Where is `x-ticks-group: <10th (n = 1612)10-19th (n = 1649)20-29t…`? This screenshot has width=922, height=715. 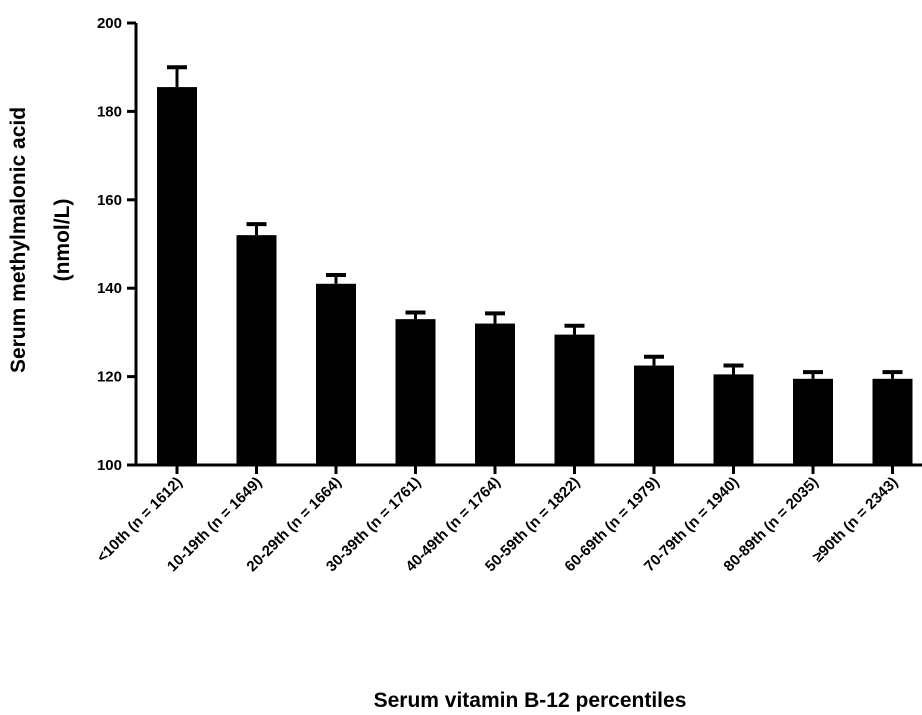
x-ticks-group: <10th (n = 1612)10-19th (n = 1649)20-29t… is located at coordinates (498, 520).